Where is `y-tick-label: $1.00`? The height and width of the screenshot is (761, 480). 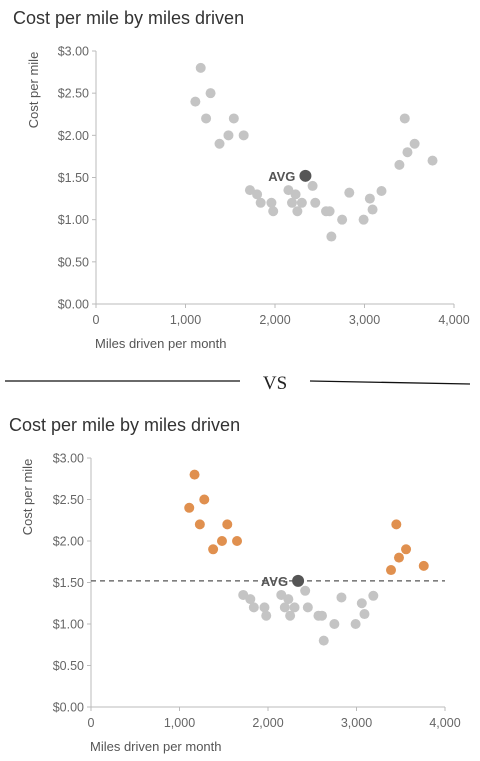 y-tick-label: $1.00 is located at coordinates (73, 220).